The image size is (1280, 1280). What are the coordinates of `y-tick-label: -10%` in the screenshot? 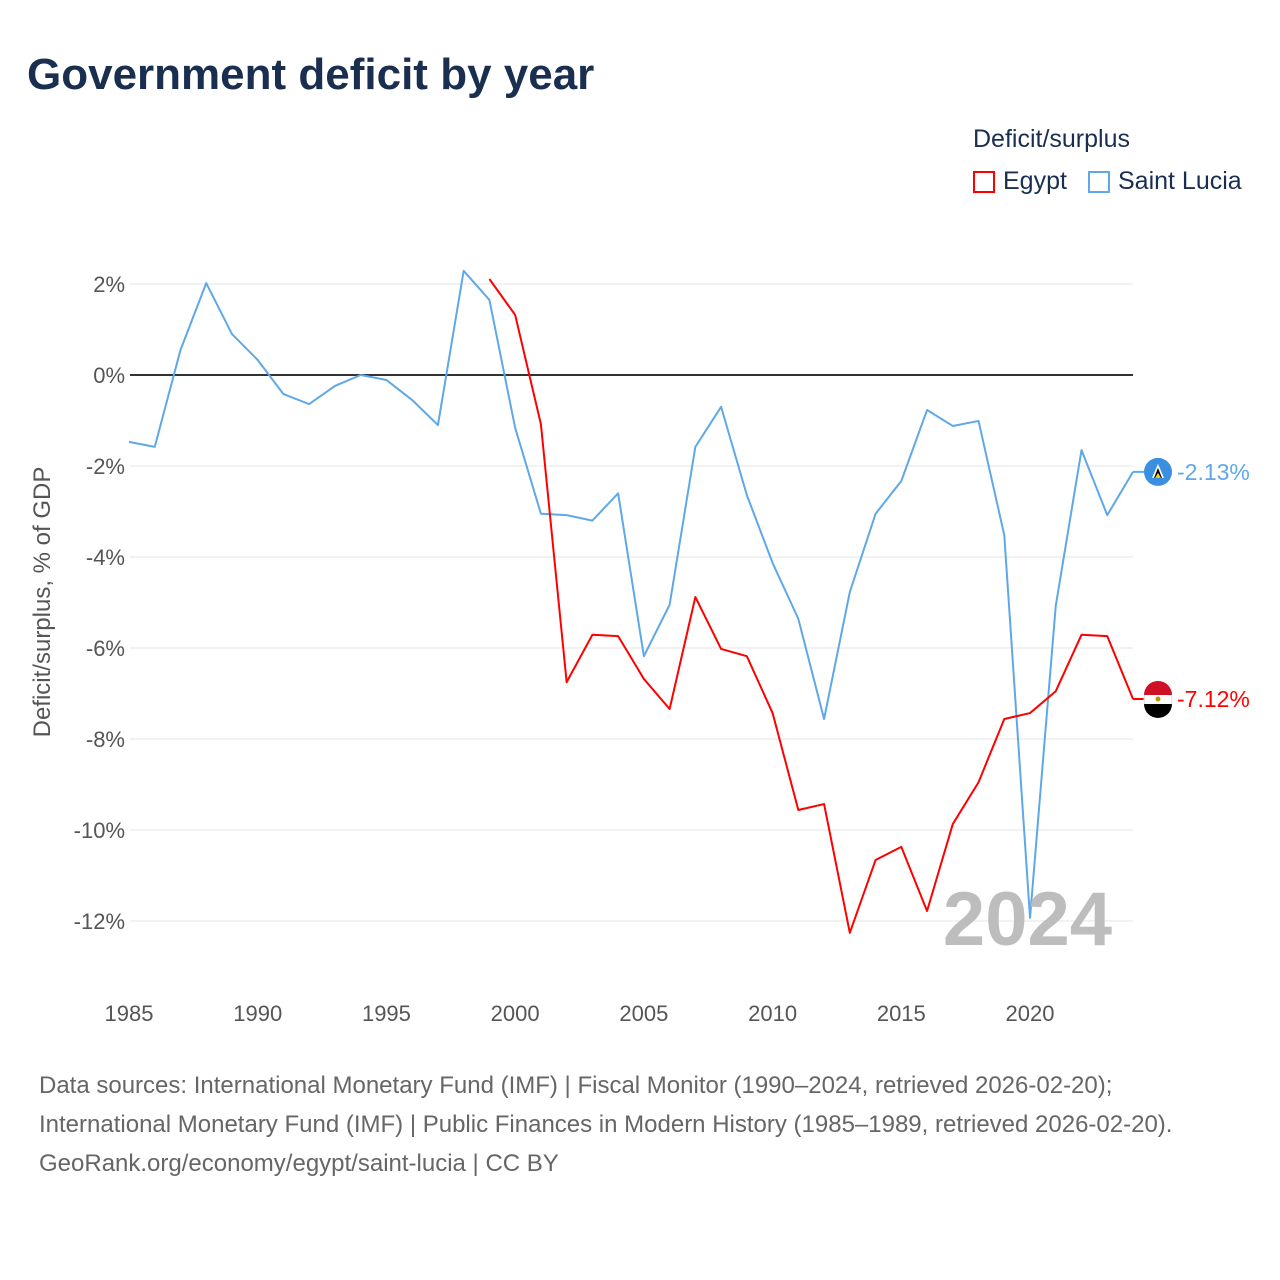 It's located at (99, 830).